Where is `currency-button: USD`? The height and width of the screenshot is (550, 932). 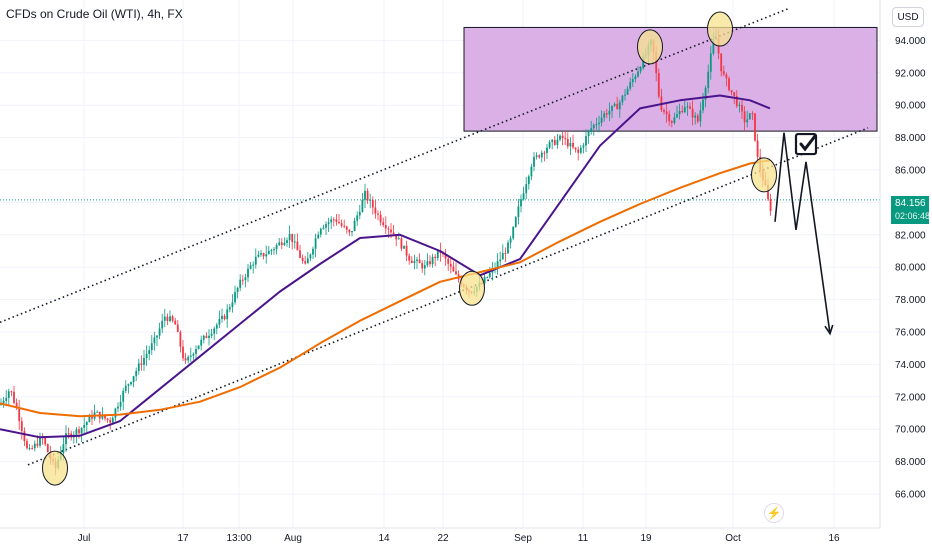 currency-button: USD is located at coordinates (908, 17).